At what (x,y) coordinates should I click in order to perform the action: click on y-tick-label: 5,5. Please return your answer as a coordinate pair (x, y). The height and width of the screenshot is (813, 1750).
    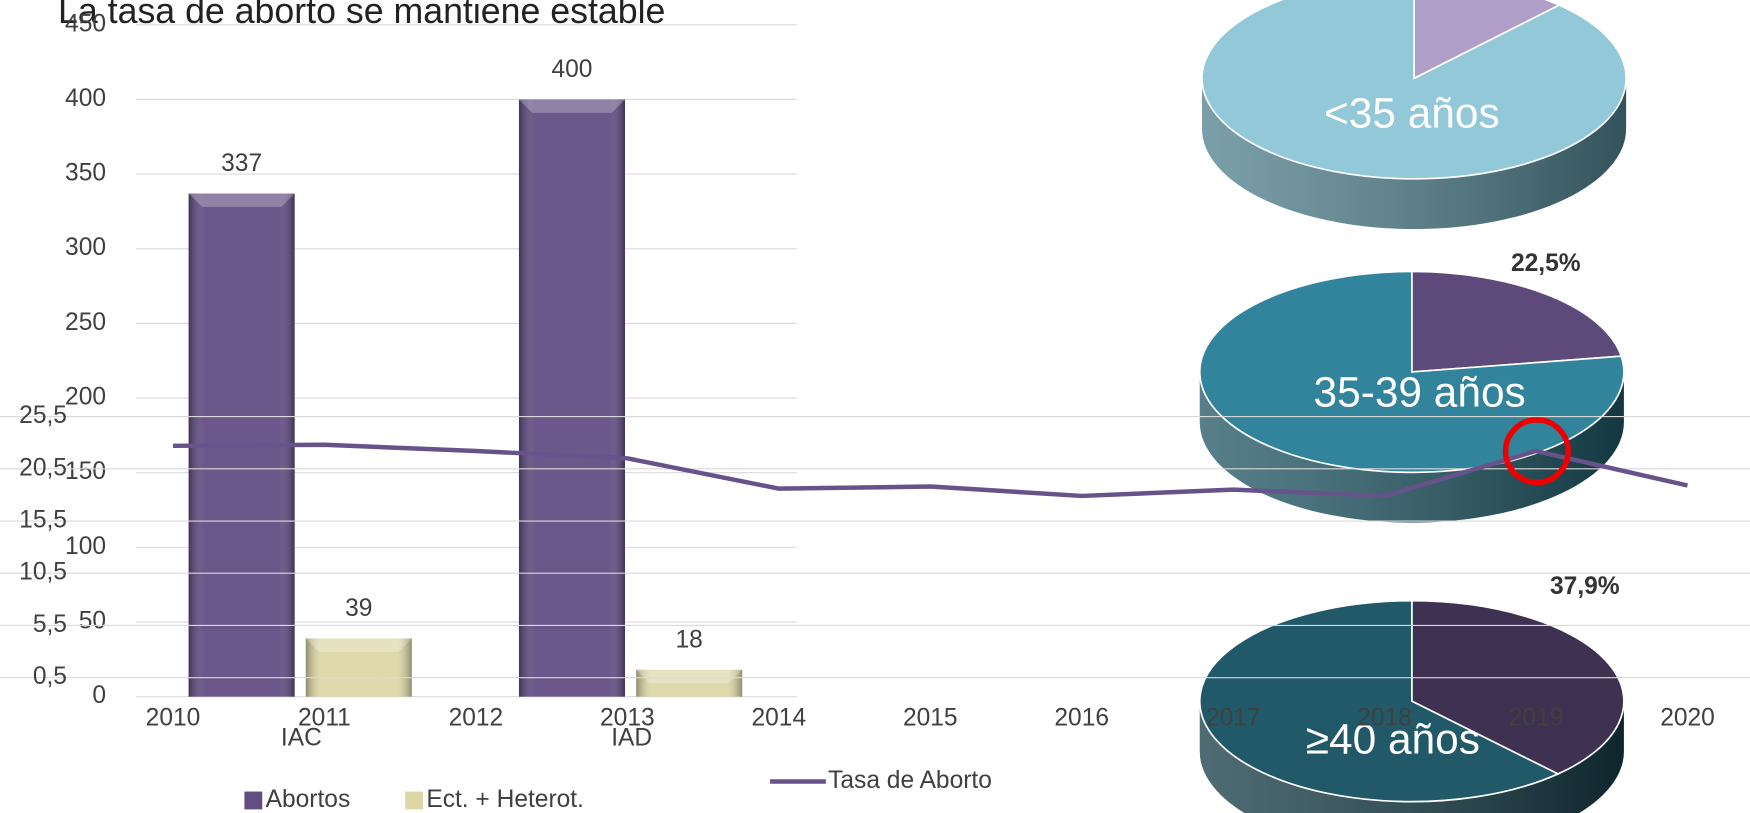
    Looking at the image, I should click on (50, 624).